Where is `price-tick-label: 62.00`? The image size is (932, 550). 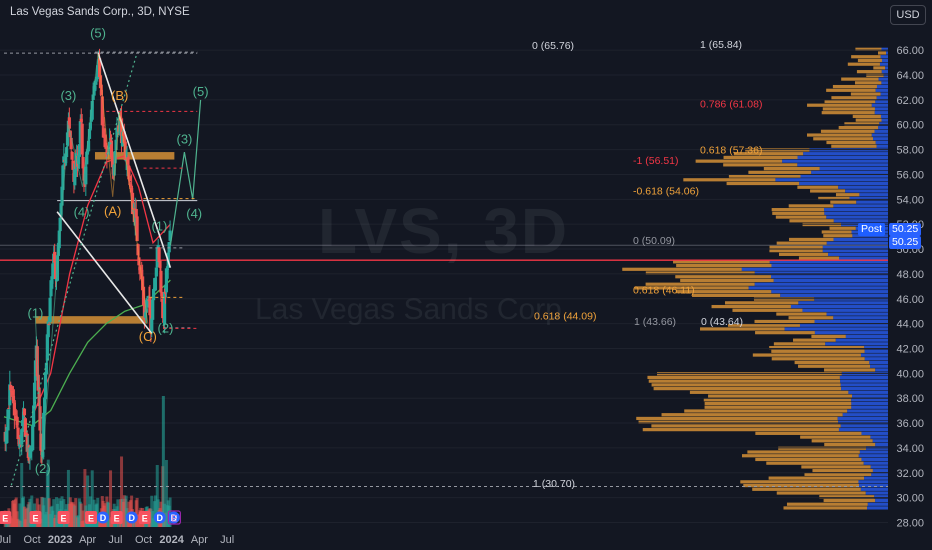
price-tick-label: 62.00 is located at coordinates (910, 101).